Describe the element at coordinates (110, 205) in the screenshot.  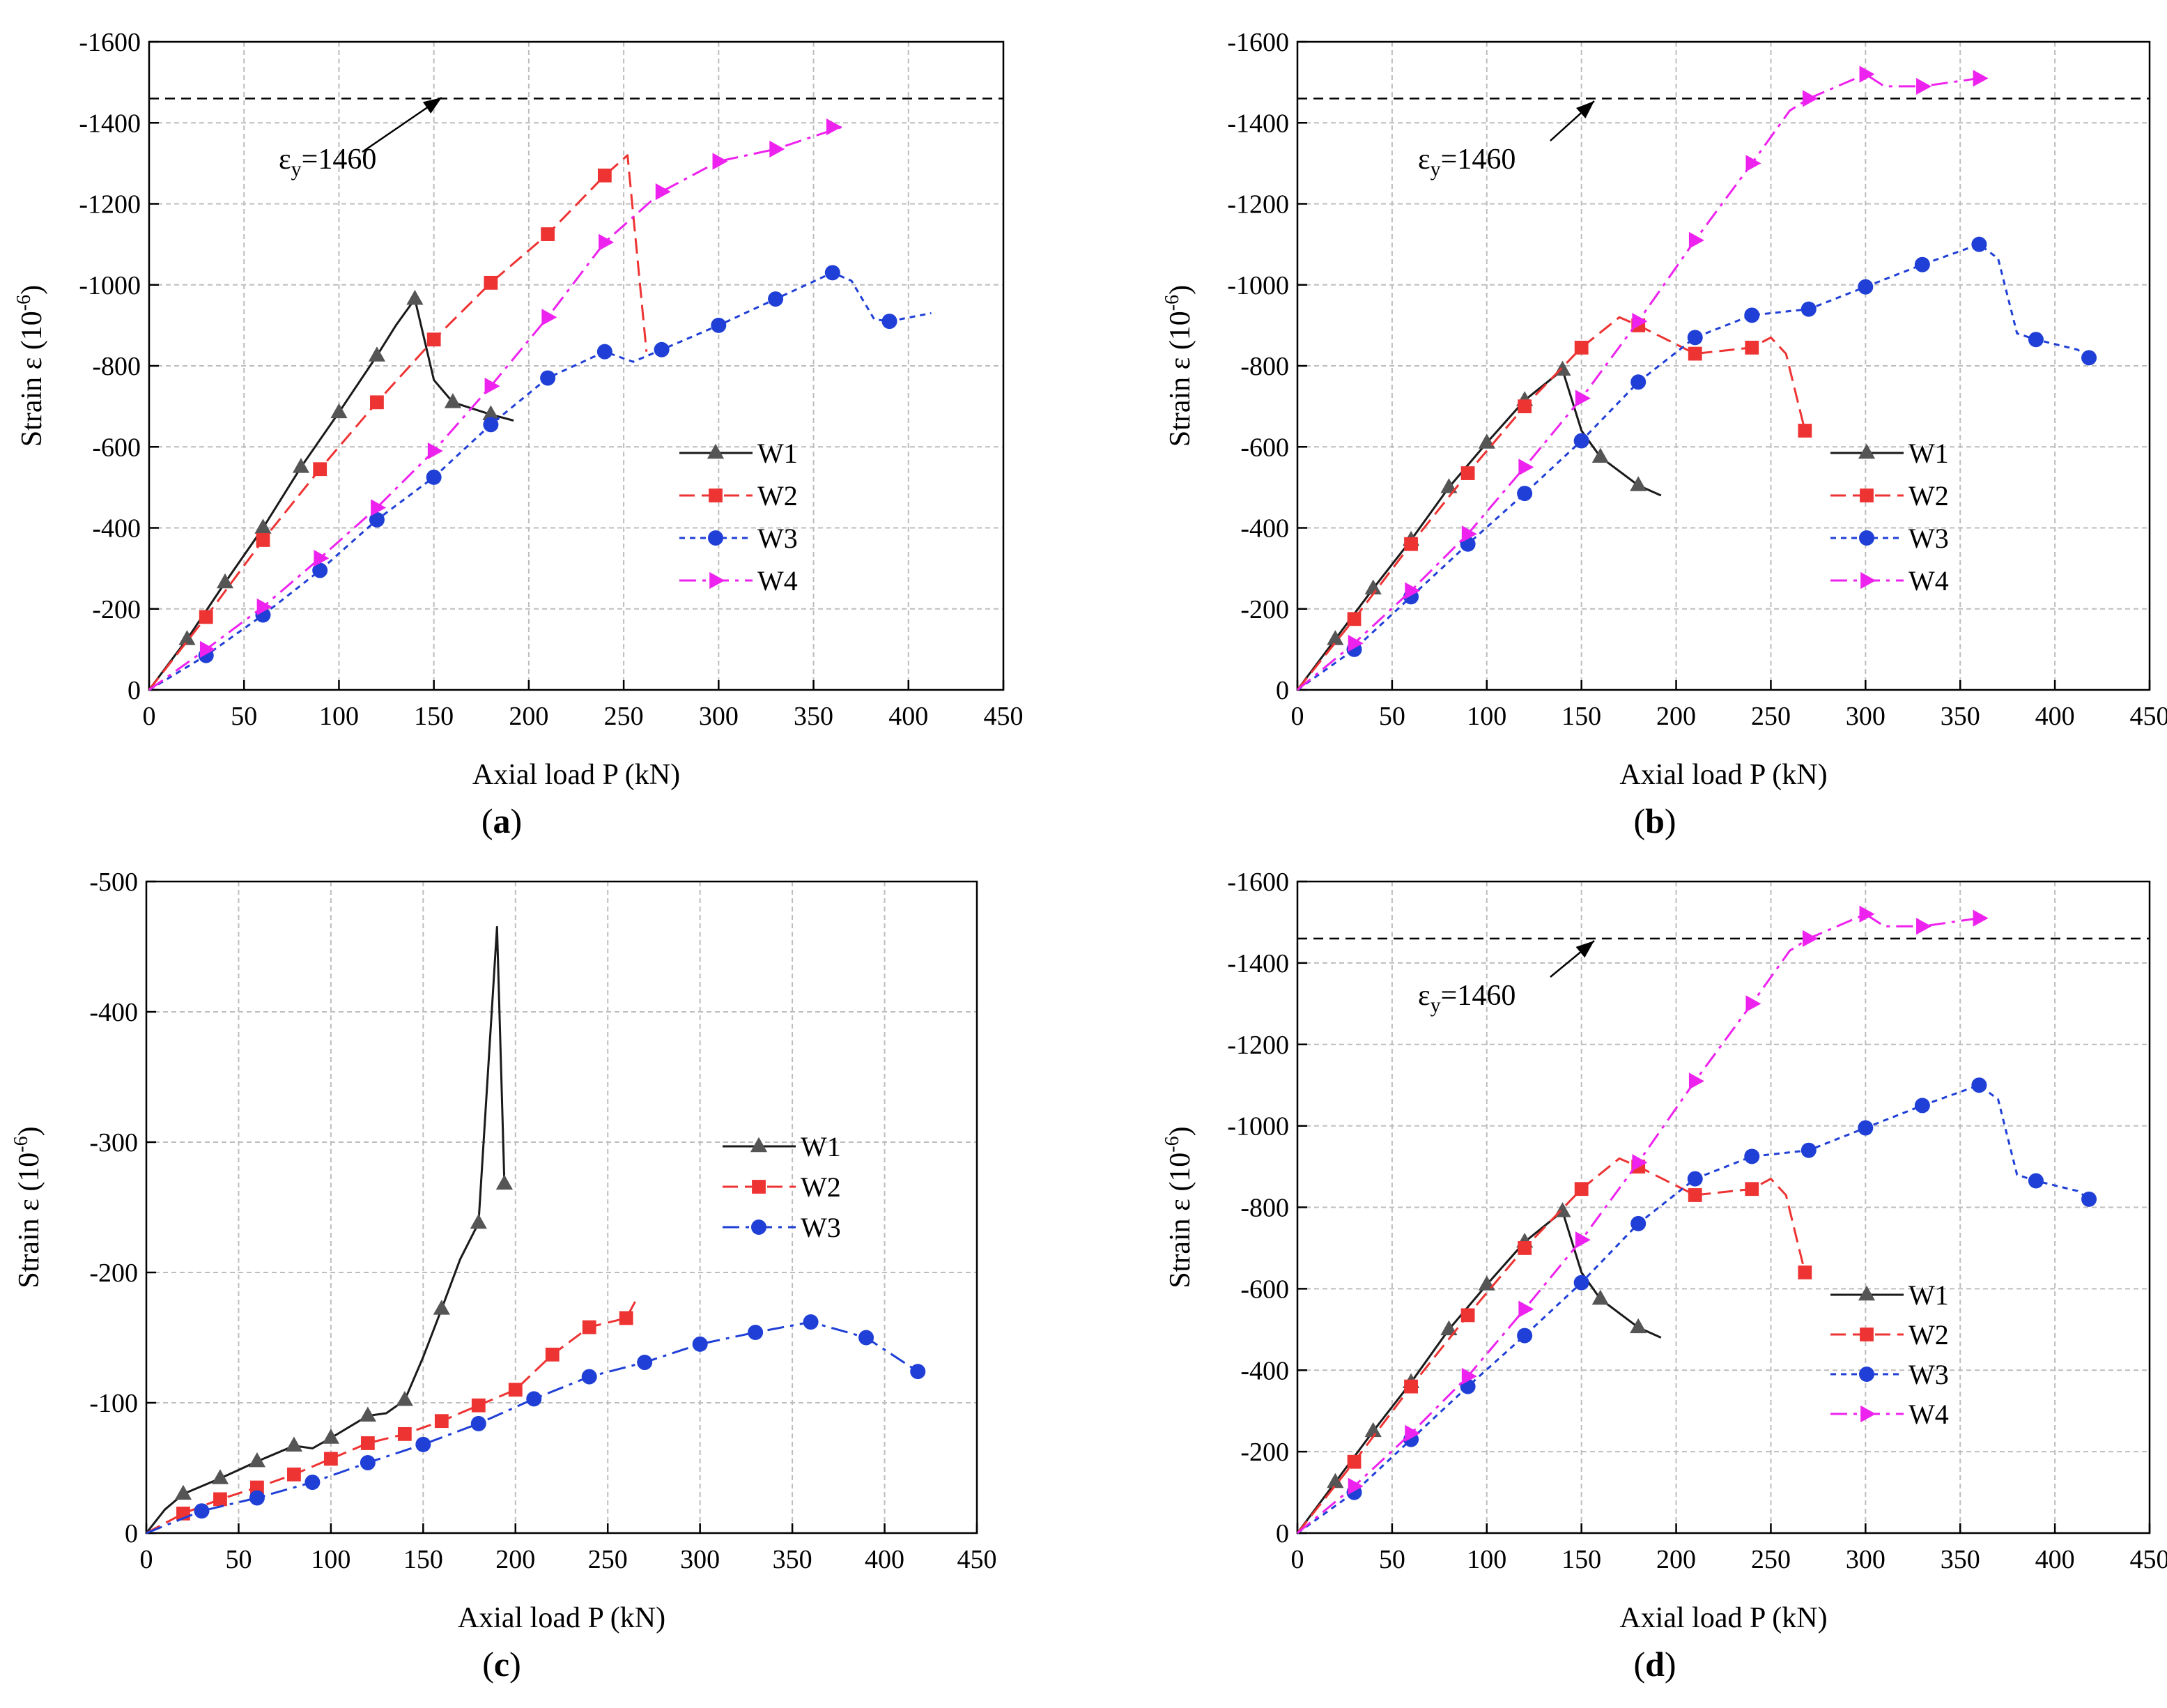
I see `y-tick-label: -1200` at that location.